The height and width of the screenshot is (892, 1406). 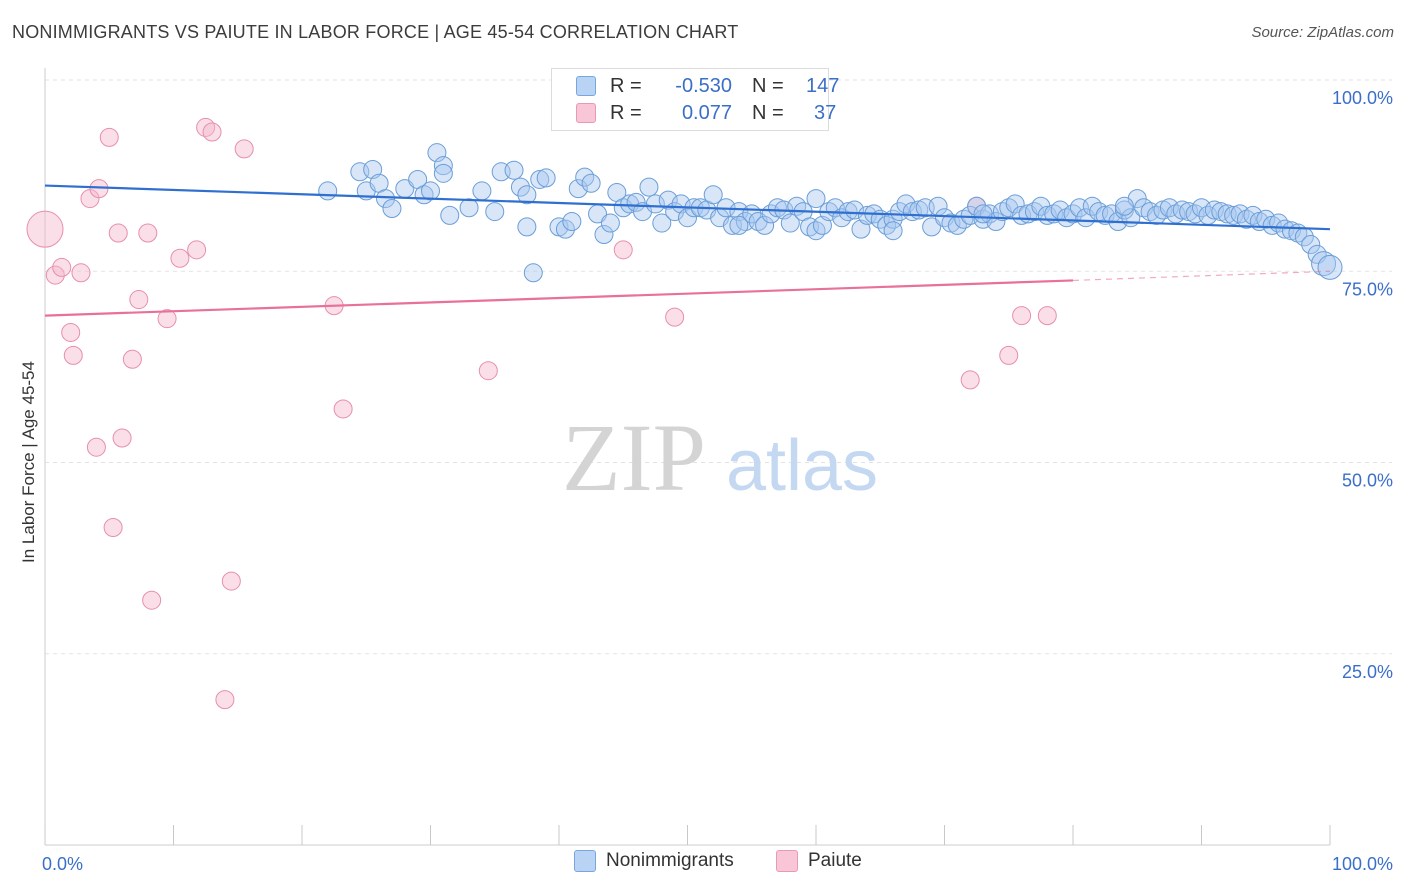 What do you see at coordinates (62, 864) in the screenshot?
I see `x-tick-label: 0.0%` at bounding box center [62, 864].